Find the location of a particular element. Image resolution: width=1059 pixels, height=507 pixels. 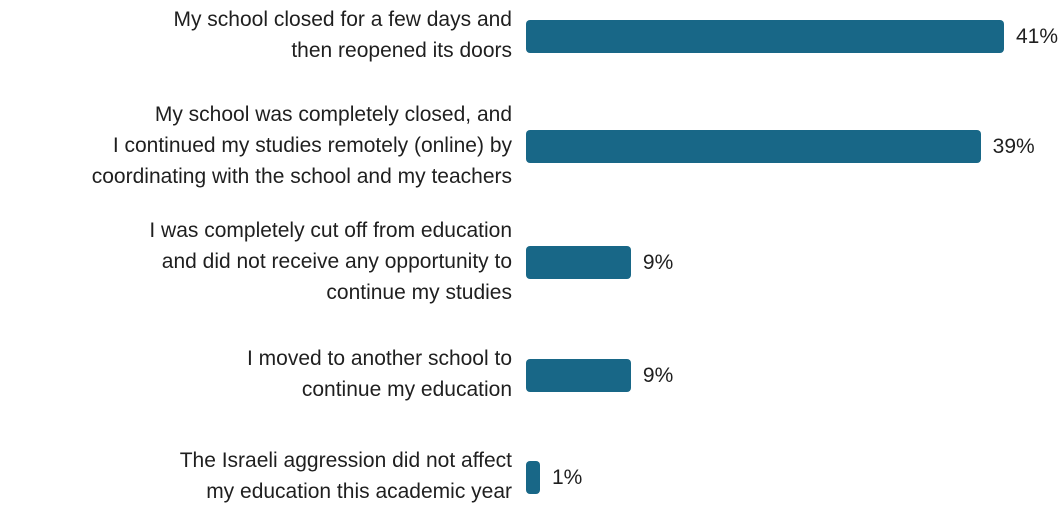

category-label-line: continue my studies is located at coordinates (419, 292).